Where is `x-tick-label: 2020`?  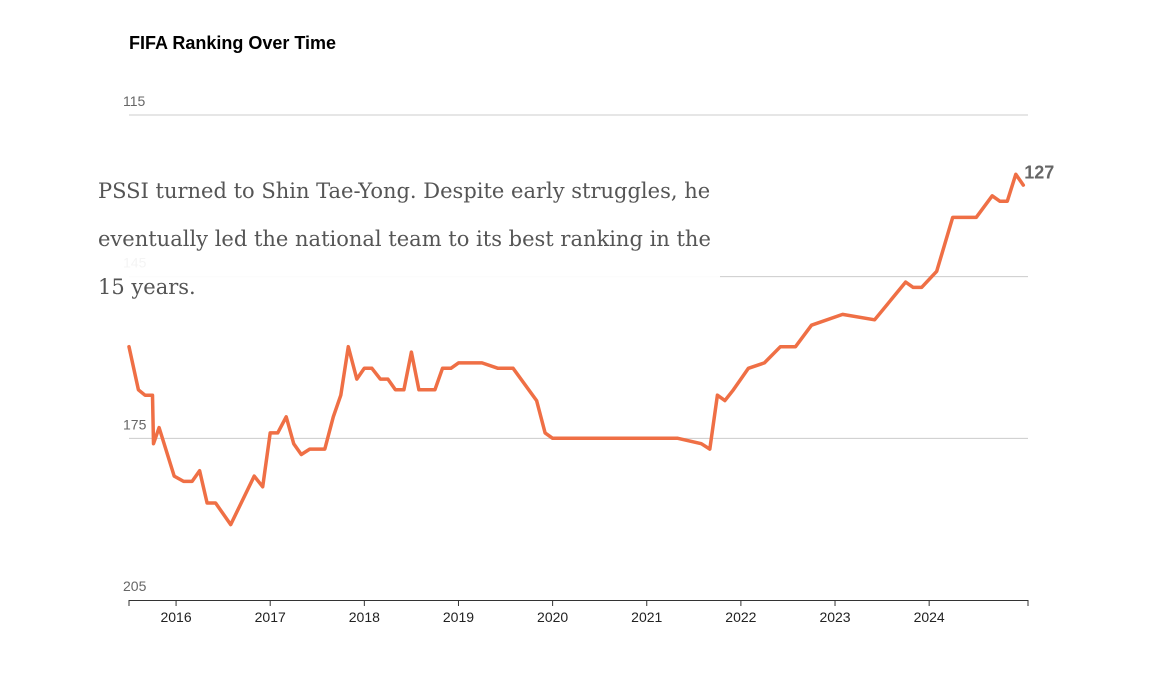 x-tick-label: 2020 is located at coordinates (552, 617).